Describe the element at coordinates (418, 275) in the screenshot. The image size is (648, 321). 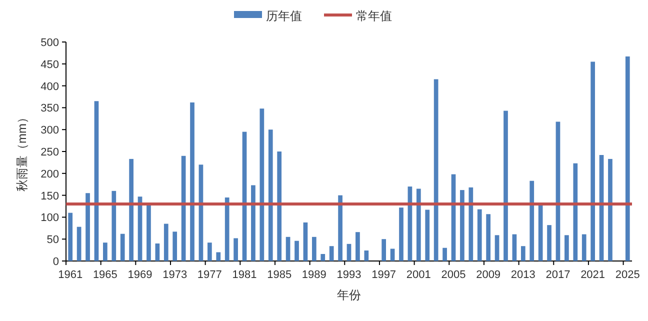
I see `x-tick-label: 2001` at that location.